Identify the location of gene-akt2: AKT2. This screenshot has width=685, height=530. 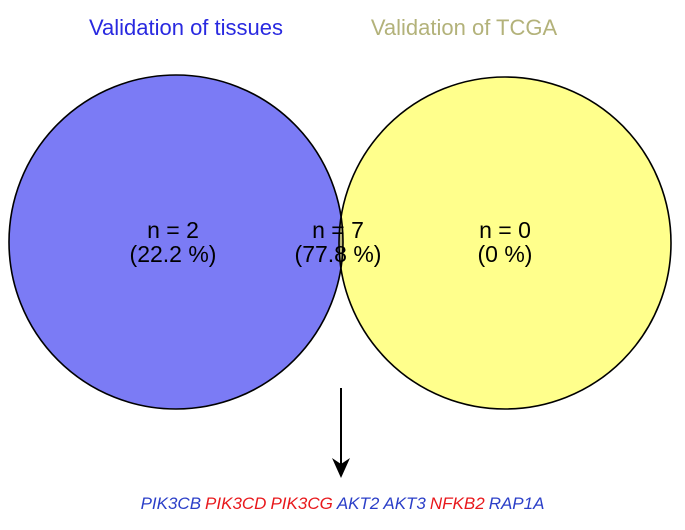
(358, 503).